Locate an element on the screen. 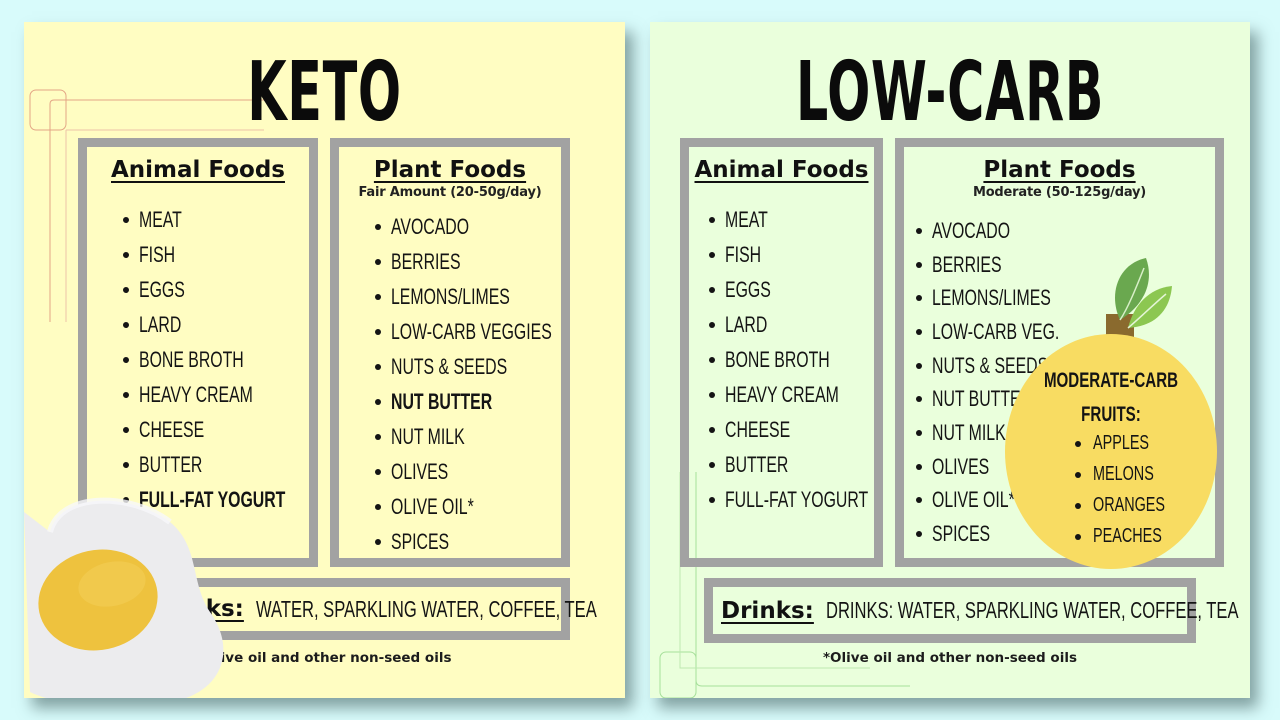  lowcarb-animal-heading: Animal Foods is located at coordinates (781, 170).